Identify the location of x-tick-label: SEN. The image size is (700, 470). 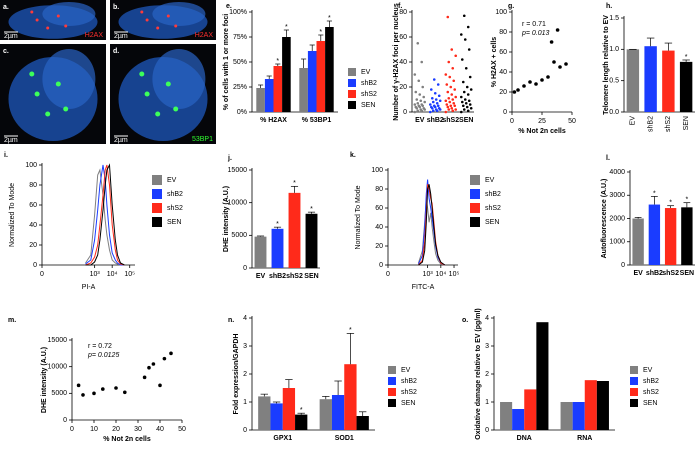
(311, 276).